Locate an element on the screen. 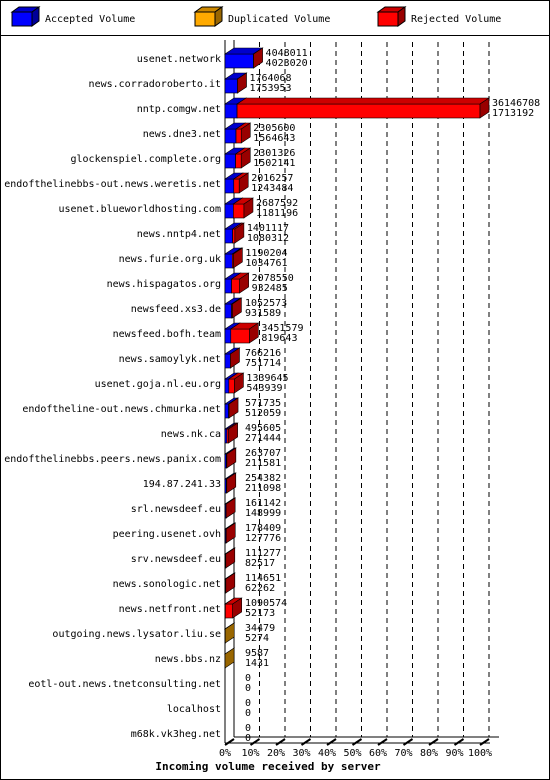 This screenshot has height=780, width=550. value-label-accepted: 512059 is located at coordinates (263, 413).